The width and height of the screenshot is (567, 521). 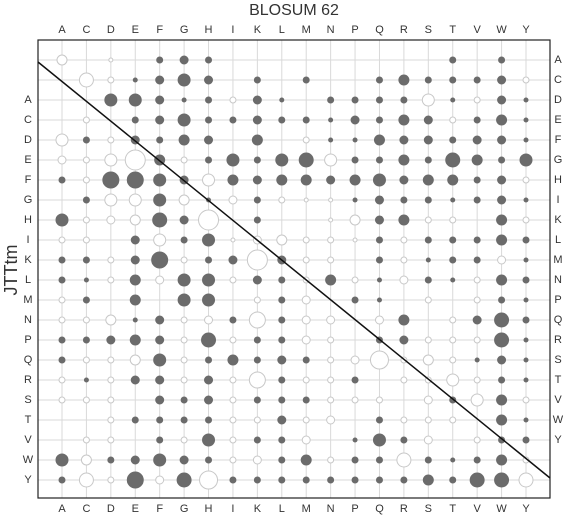 What do you see at coordinates (159, 509) in the screenshot?
I see `bottom-label: F` at bounding box center [159, 509].